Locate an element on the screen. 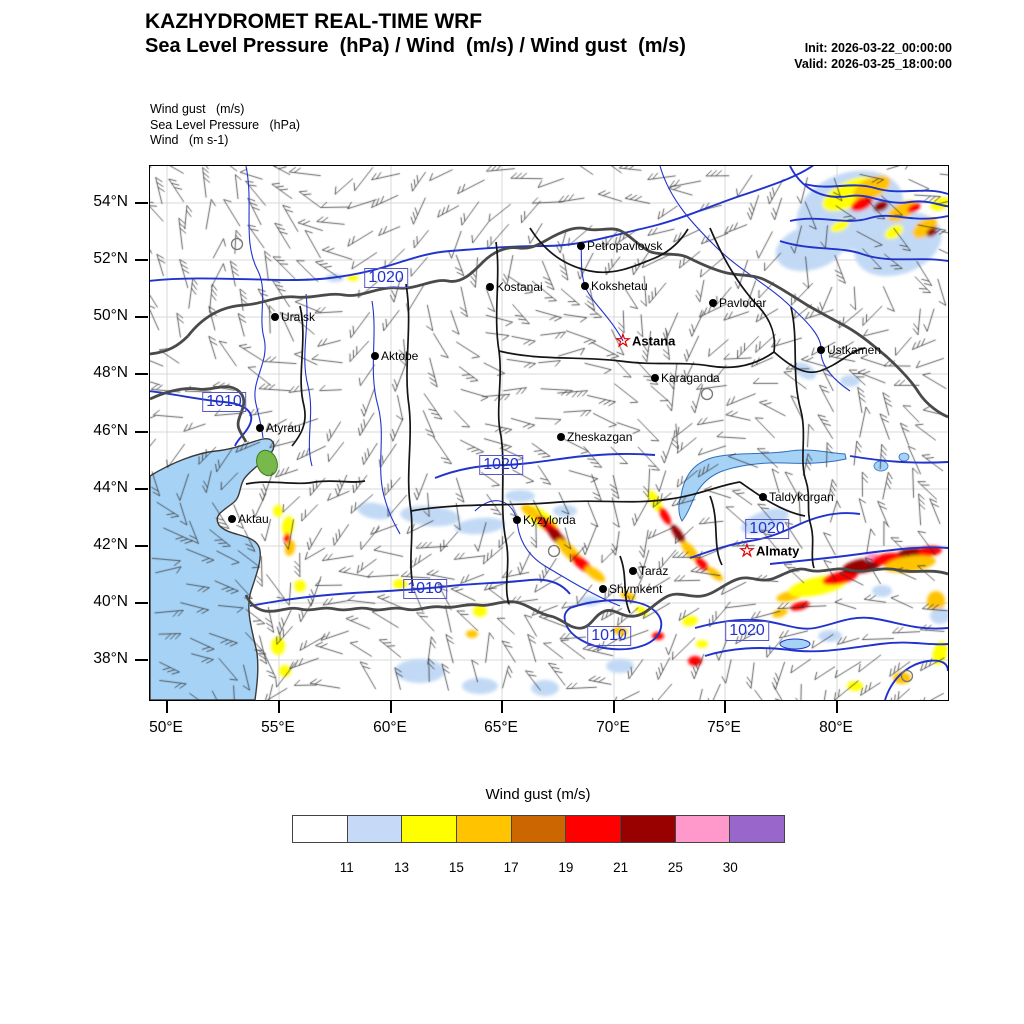  valid-timestamp: Valid: 2026-03-25_18:00:00 is located at coordinates (873, 64).